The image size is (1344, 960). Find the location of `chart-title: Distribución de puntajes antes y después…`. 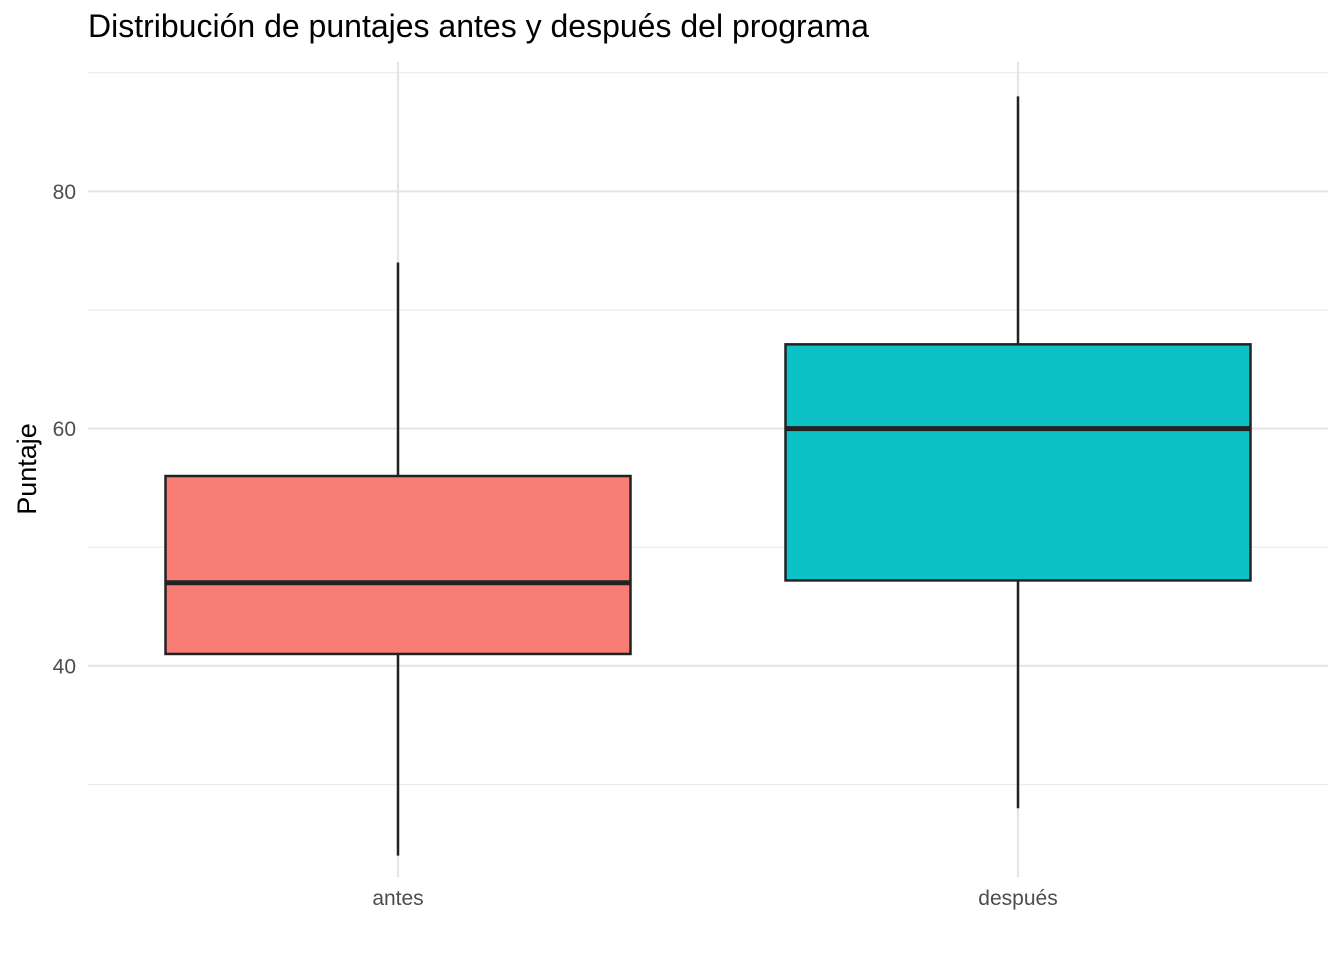

chart-title: Distribución de puntajes antes y después… is located at coordinates (478, 26).